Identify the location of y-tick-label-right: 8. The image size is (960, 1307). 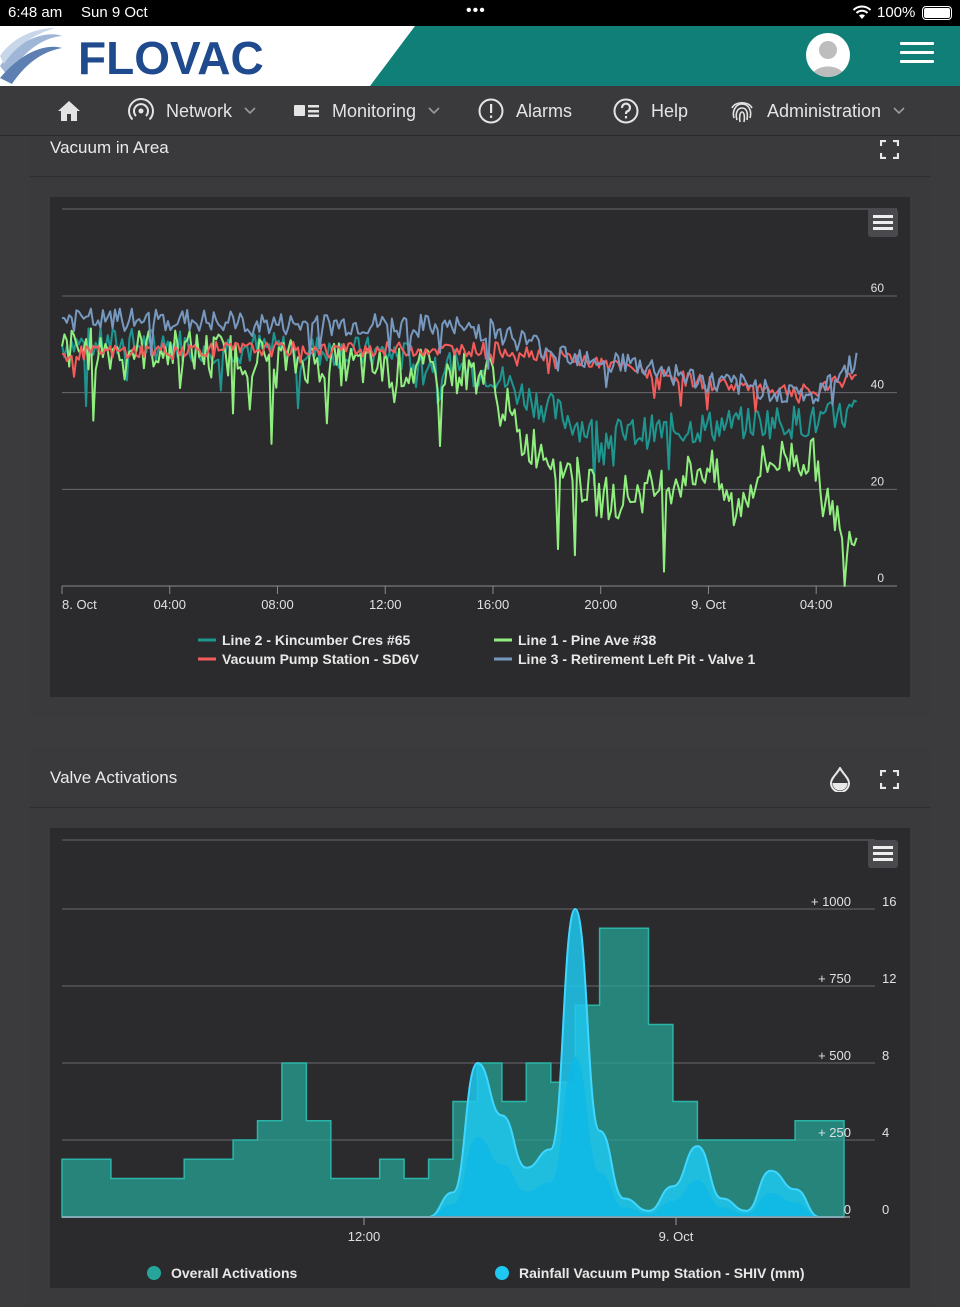
(885, 1055).